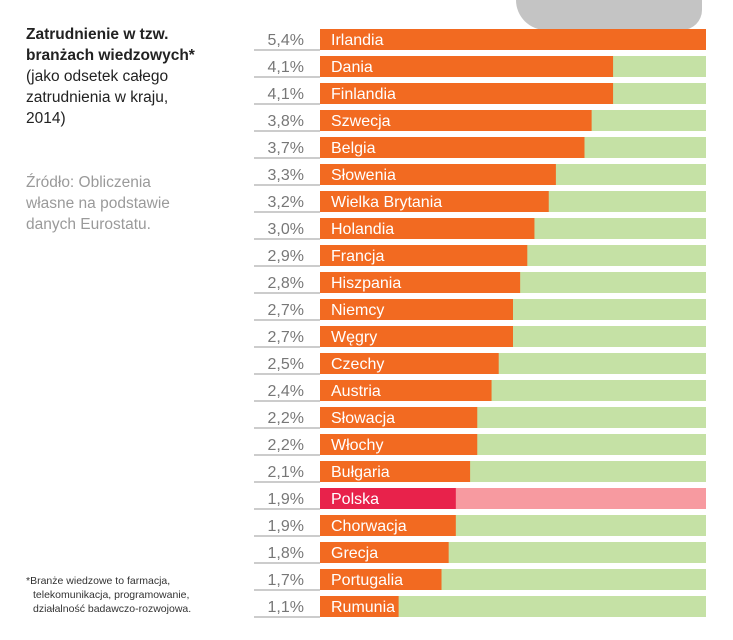 Image resolution: width=733 pixels, height=640 pixels. Describe the element at coordinates (357, 445) in the screenshot. I see `category-label: Włochy` at that location.